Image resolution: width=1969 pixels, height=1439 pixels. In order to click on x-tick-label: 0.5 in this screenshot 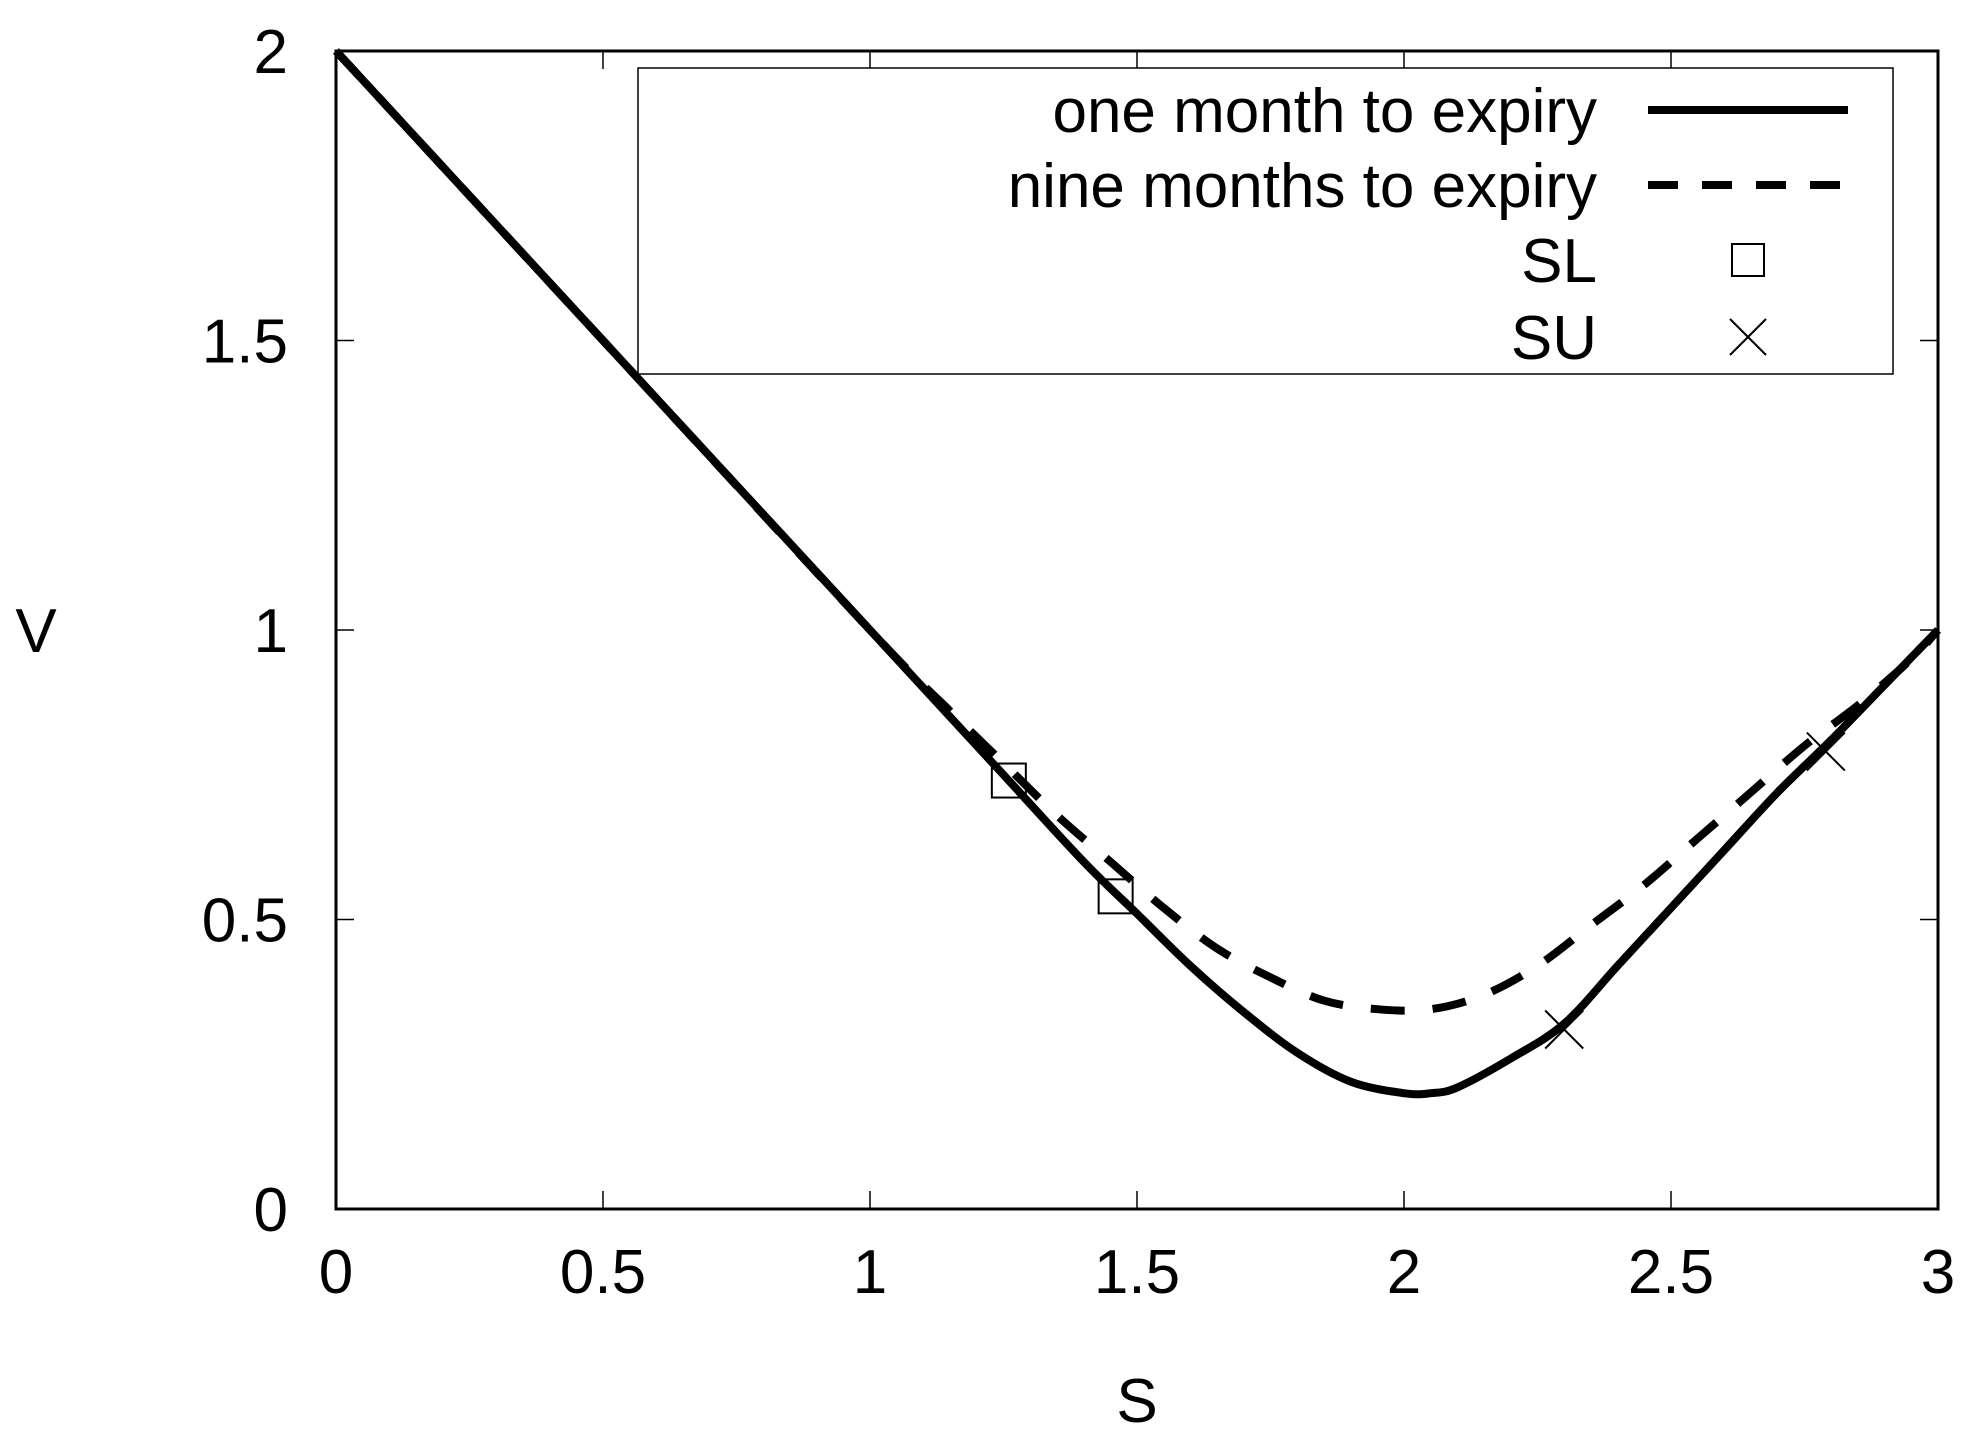, I will do `click(603, 1272)`.